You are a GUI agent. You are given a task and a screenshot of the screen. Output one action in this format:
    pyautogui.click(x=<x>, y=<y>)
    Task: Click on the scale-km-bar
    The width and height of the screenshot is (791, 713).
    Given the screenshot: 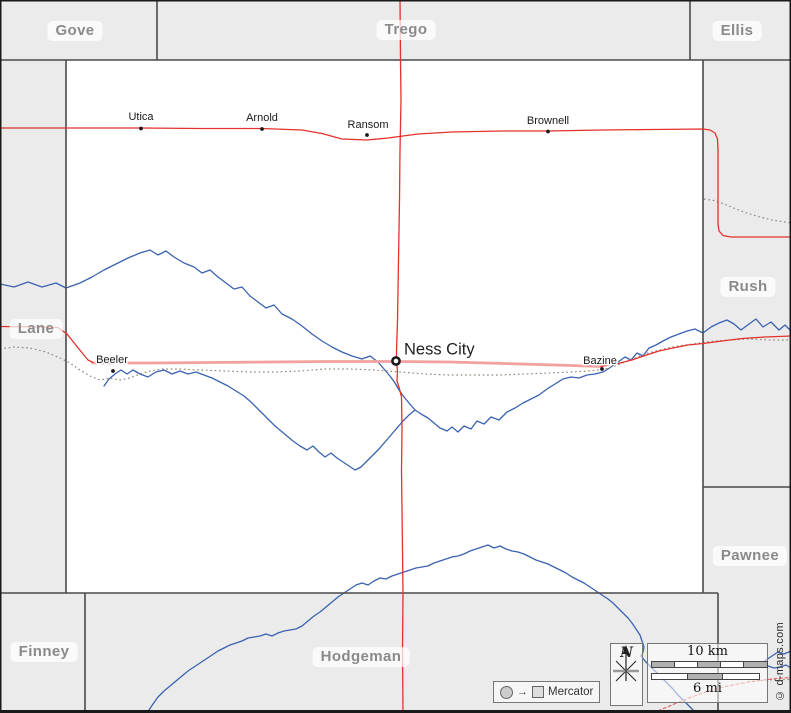 What is the action you would take?
    pyautogui.click(x=709, y=664)
    